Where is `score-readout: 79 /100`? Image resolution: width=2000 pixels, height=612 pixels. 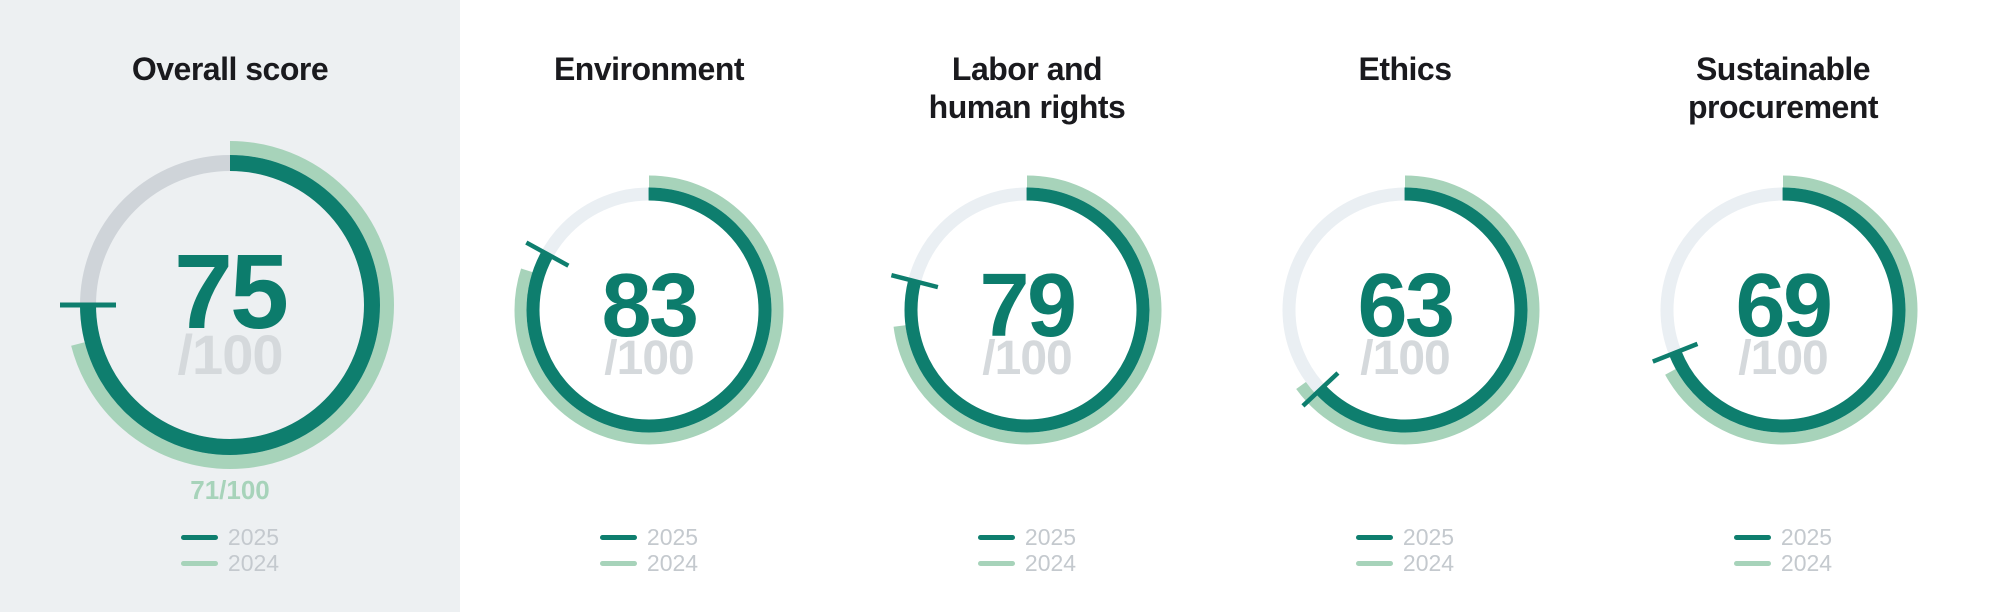
score-readout: 79 /100 is located at coordinates (1027, 322).